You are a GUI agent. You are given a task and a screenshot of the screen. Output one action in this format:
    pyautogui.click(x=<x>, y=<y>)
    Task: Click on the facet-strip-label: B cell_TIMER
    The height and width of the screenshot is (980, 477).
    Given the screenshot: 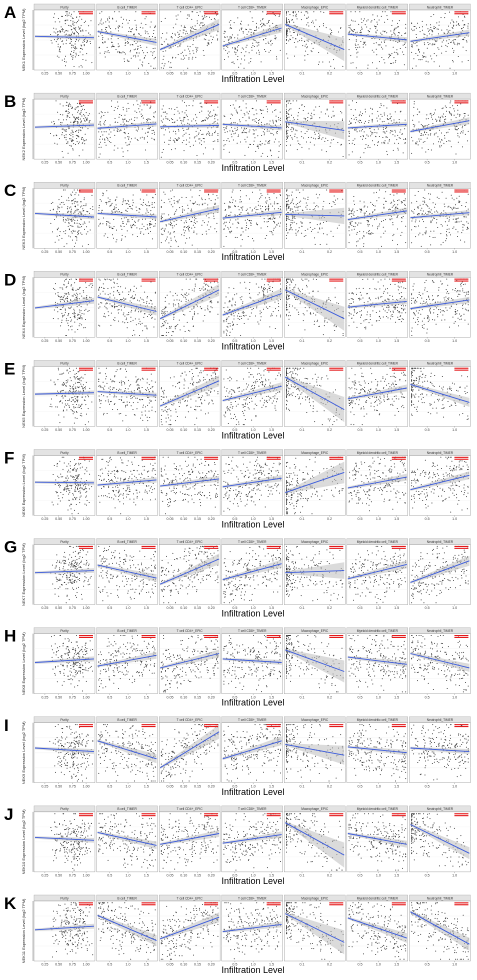 What is the action you would take?
    pyautogui.click(x=127, y=453)
    